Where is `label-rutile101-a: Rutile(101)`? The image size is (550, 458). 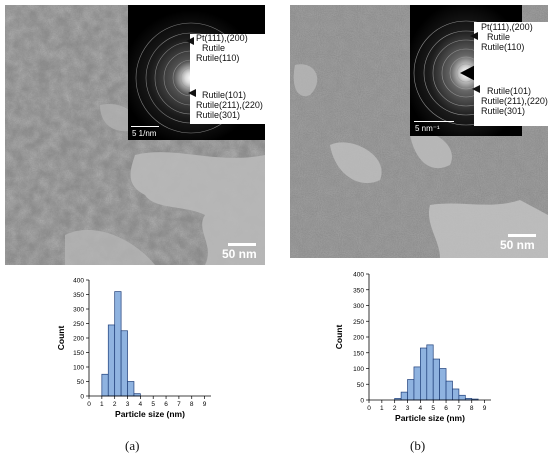
label-rutile101-a: Rutile(101) is located at coordinates (224, 95).